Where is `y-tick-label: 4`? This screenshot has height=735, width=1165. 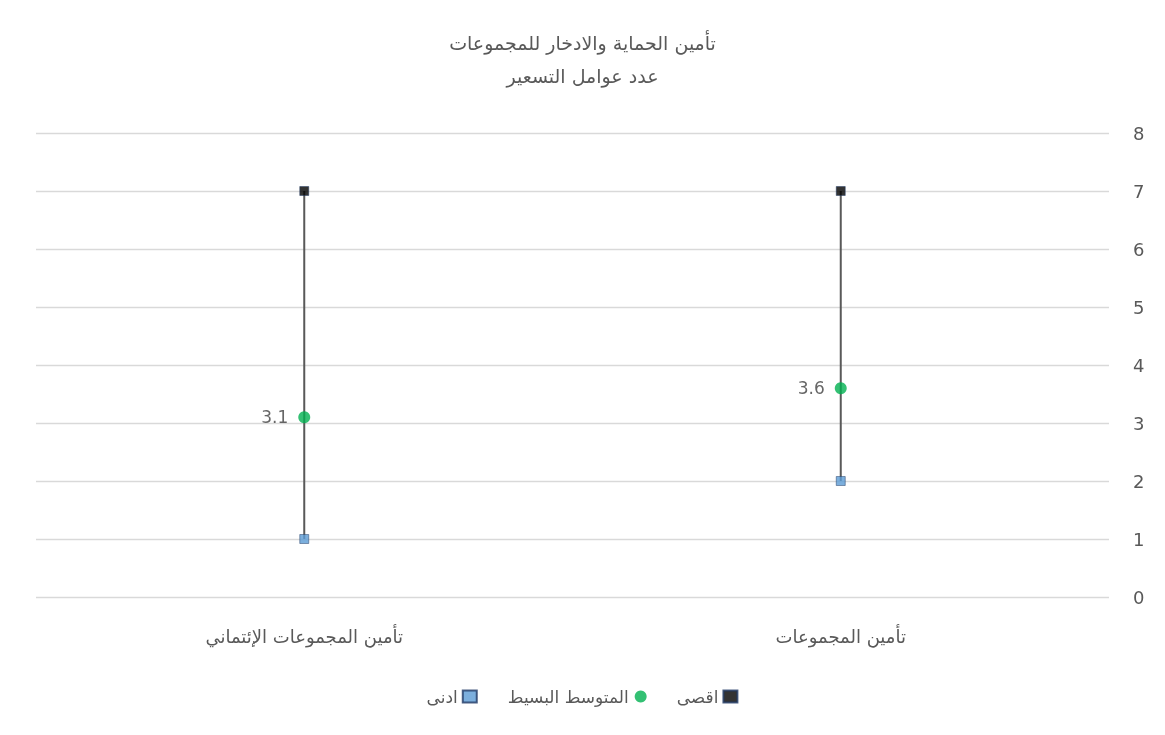
y-tick-label: 4 is located at coordinates (1139, 365).